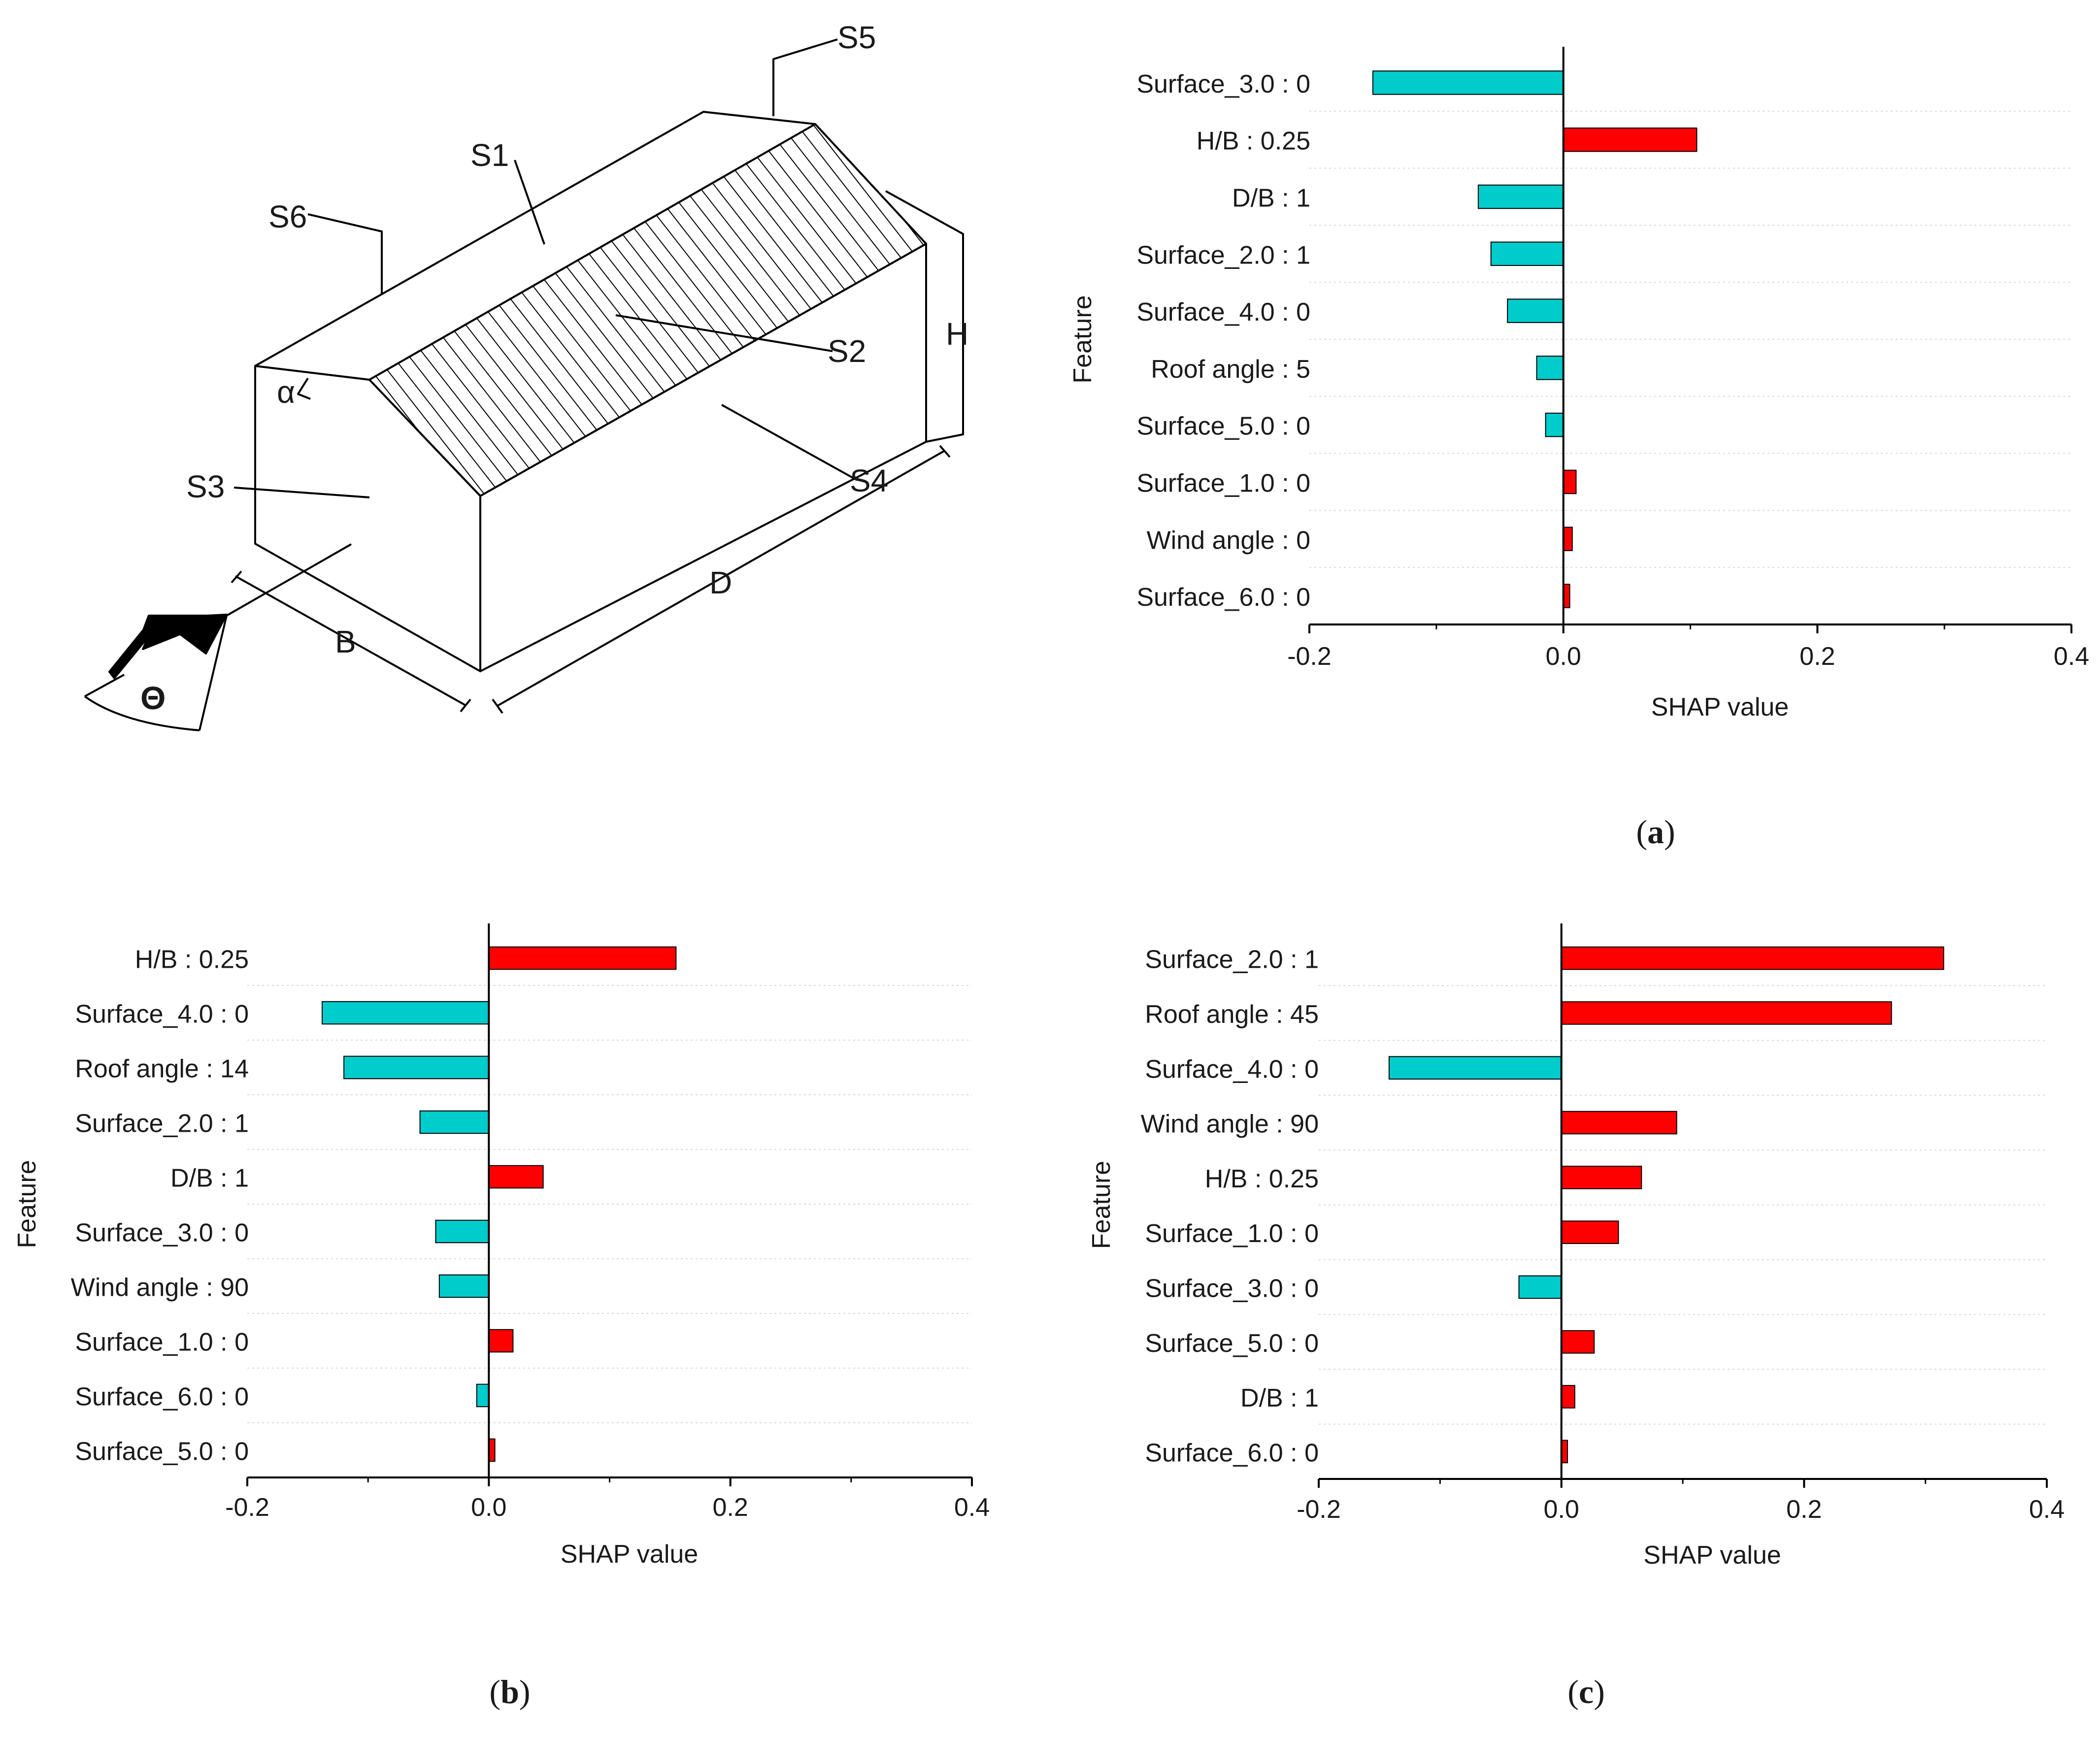 Image resolution: width=2100 pixels, height=1737 pixels. What do you see at coordinates (213, 673) in the screenshot?
I see `theta-arc-edge` at bounding box center [213, 673].